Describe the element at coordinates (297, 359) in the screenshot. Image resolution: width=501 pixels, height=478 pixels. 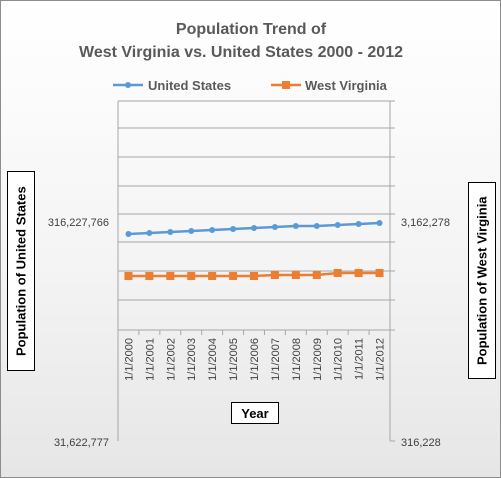
I see `category-label: 1/1/2008` at that location.